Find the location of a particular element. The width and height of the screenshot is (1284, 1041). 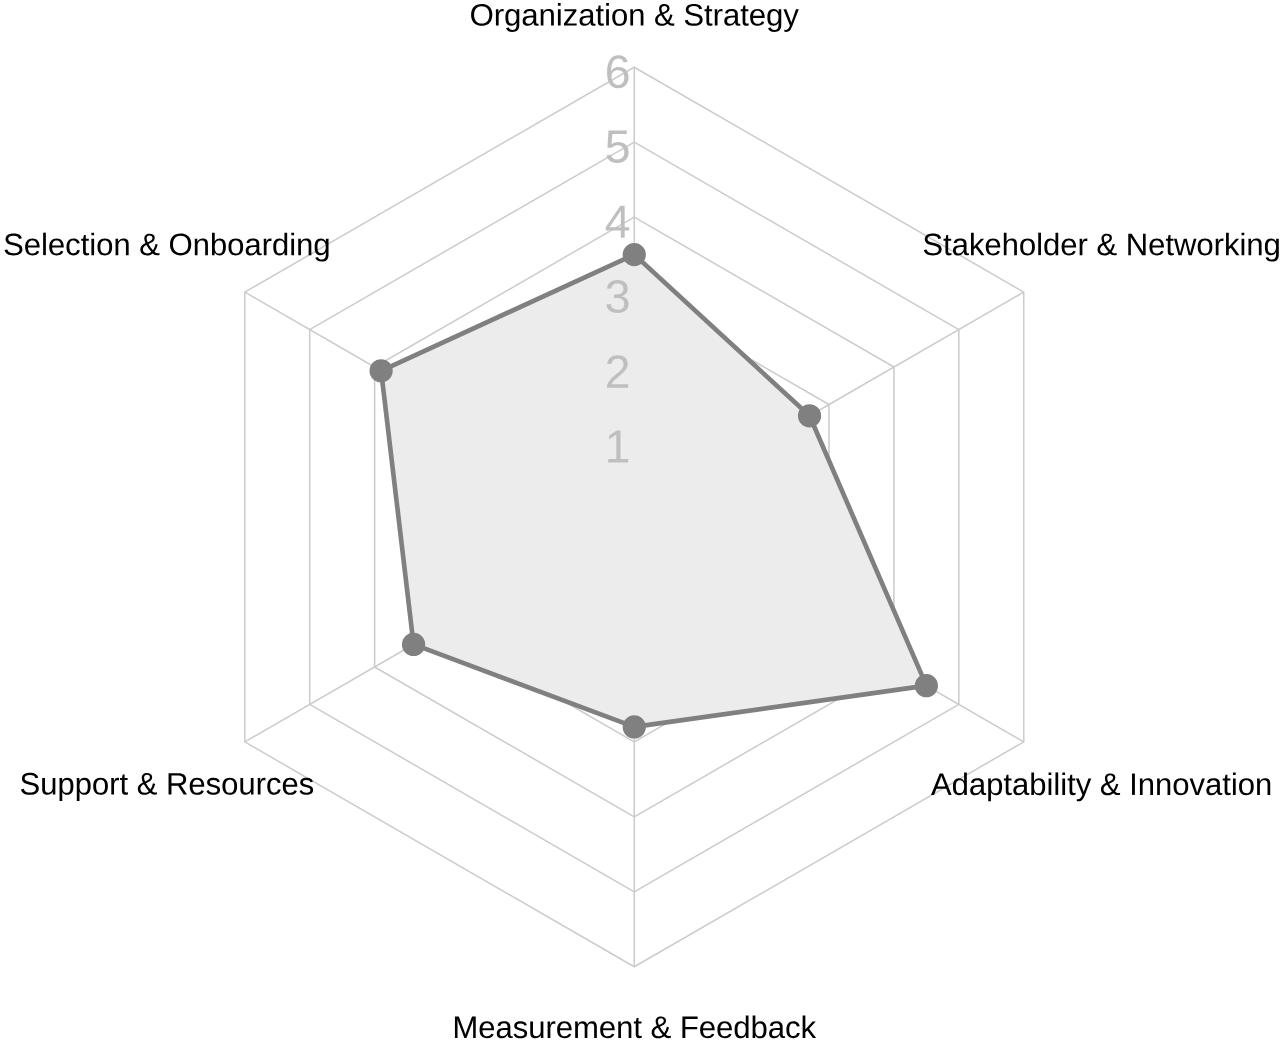

spoke-label: Organization & Strategy is located at coordinates (635, 17).